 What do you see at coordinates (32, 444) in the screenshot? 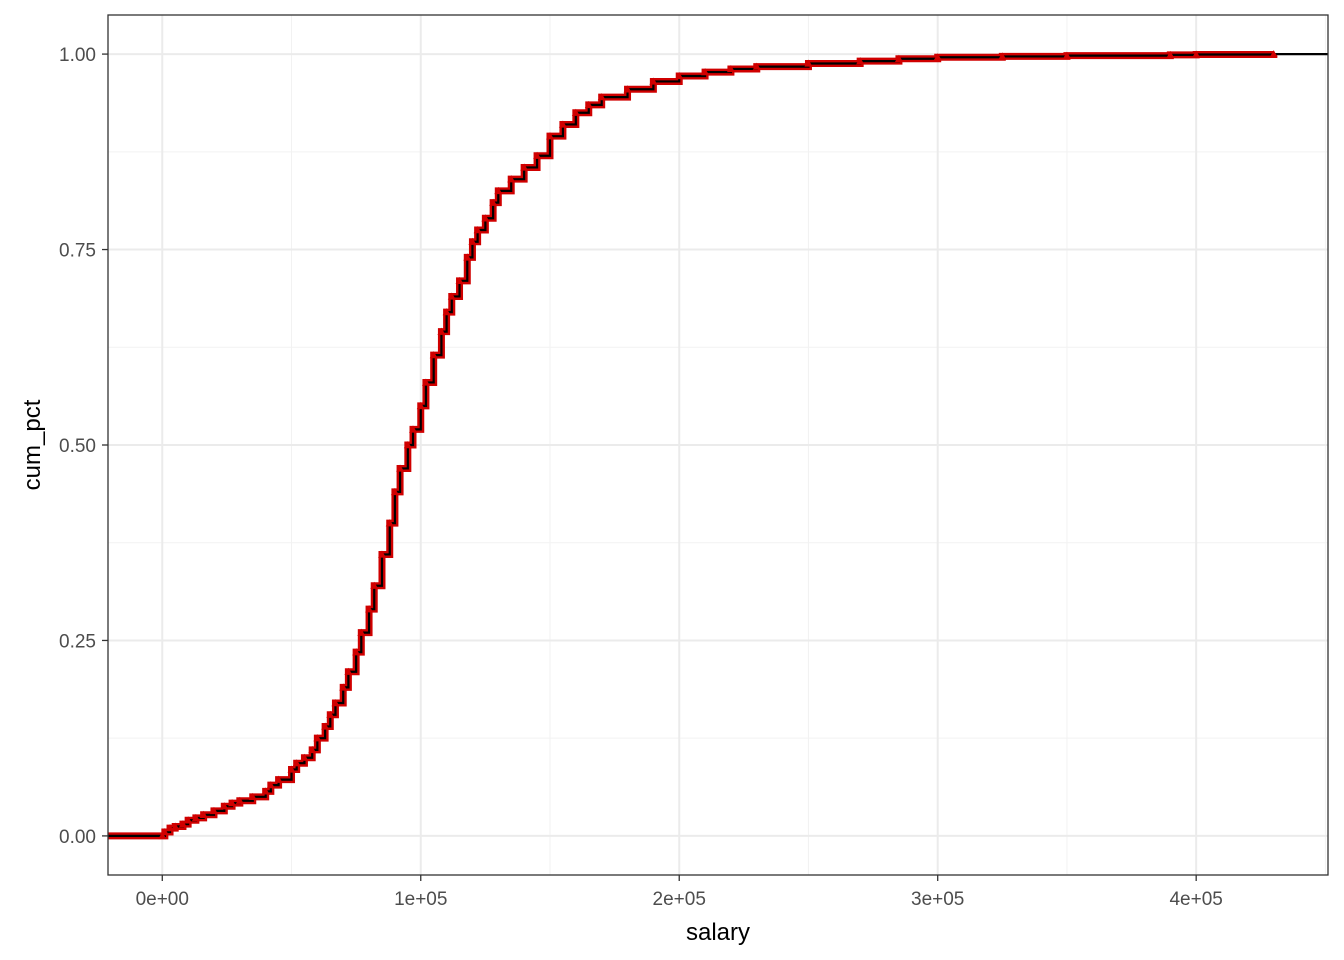
I see `y-axis-title: cum_pct` at bounding box center [32, 444].